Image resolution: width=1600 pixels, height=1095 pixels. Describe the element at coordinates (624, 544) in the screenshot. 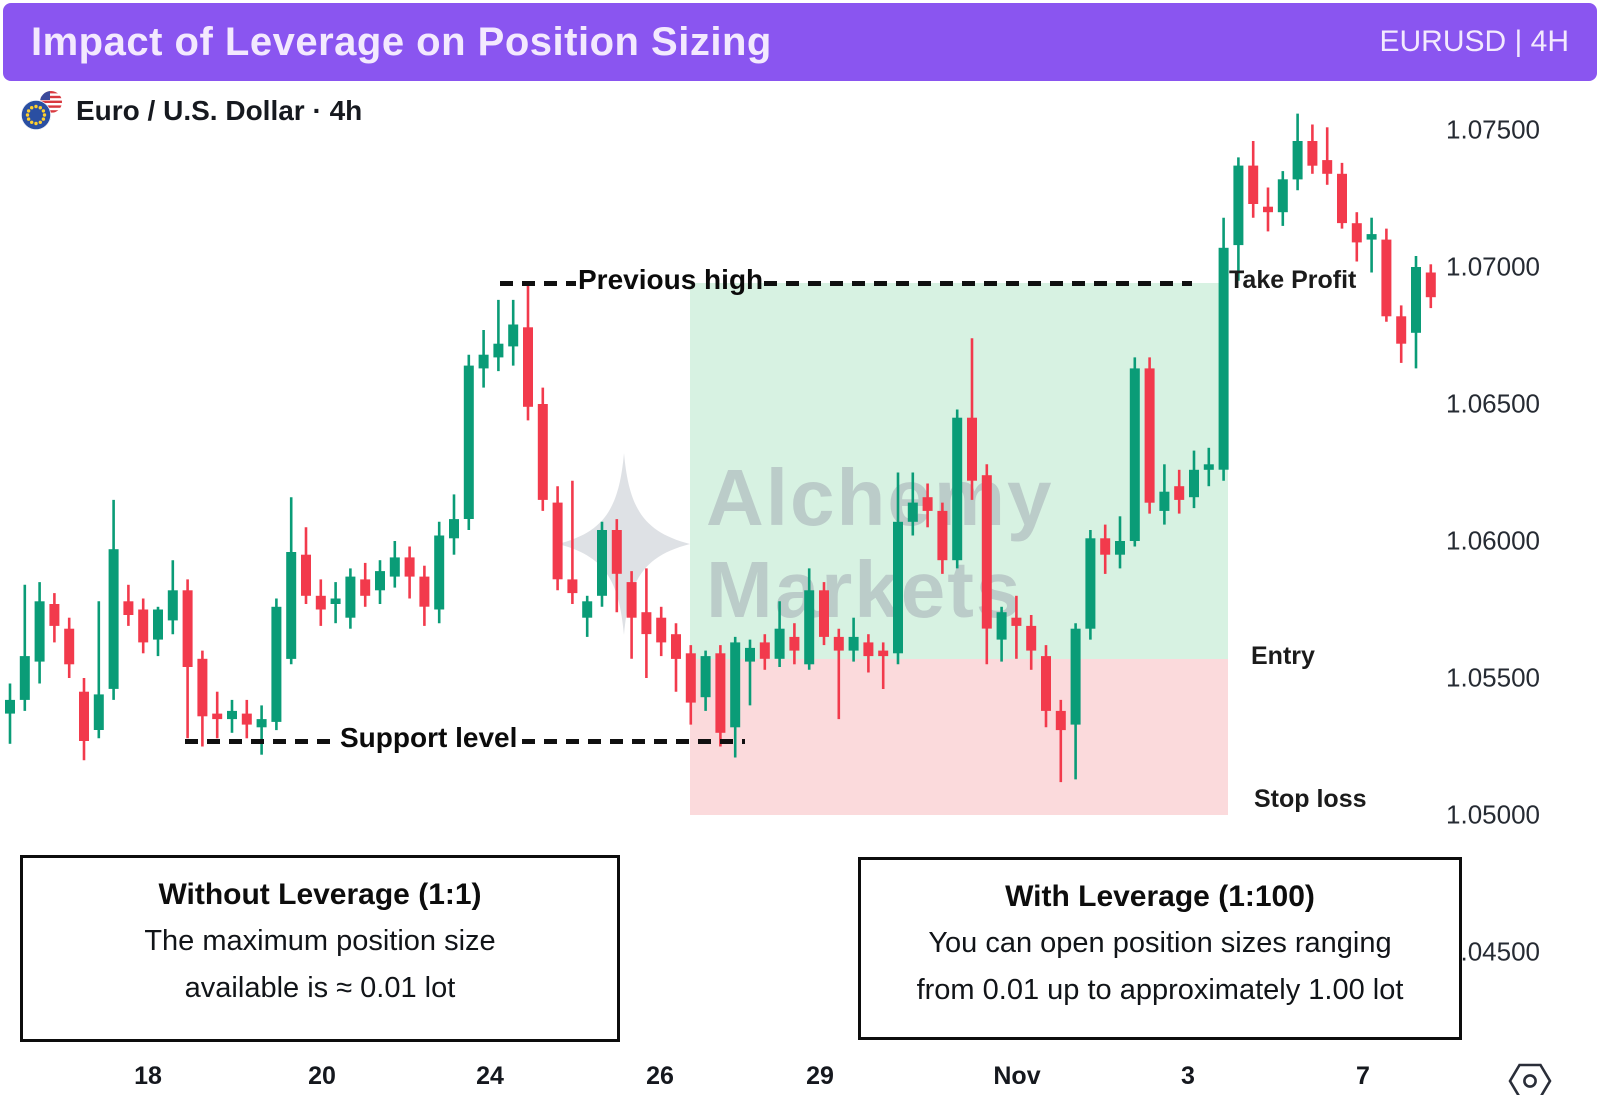

I see `alchemy-sparkle-logo-icon` at that location.